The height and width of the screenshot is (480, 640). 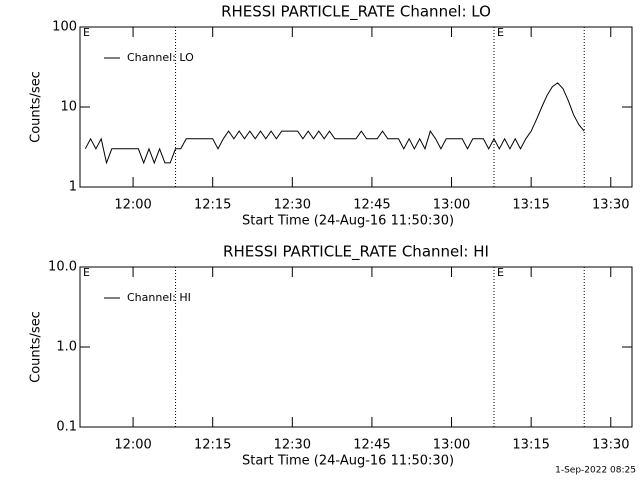 I want to click on legend-label: Channel: HI, so click(x=159, y=297).